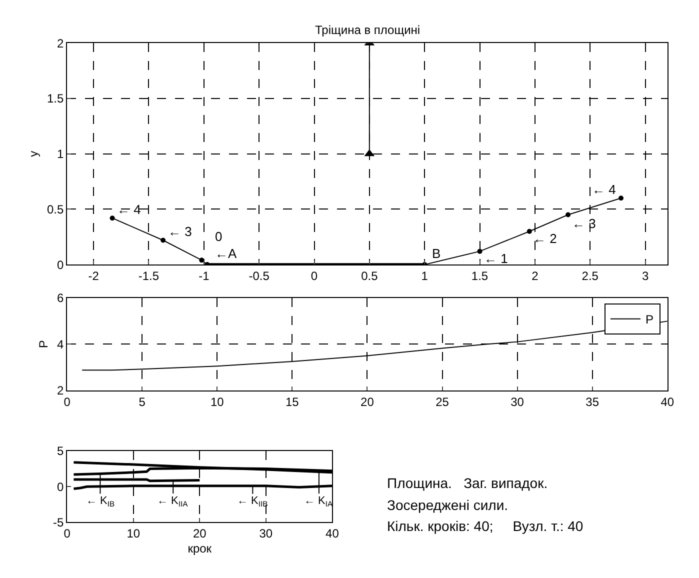  Describe the element at coordinates (94, 276) in the screenshot. I see `x-tick-label: -2` at that location.